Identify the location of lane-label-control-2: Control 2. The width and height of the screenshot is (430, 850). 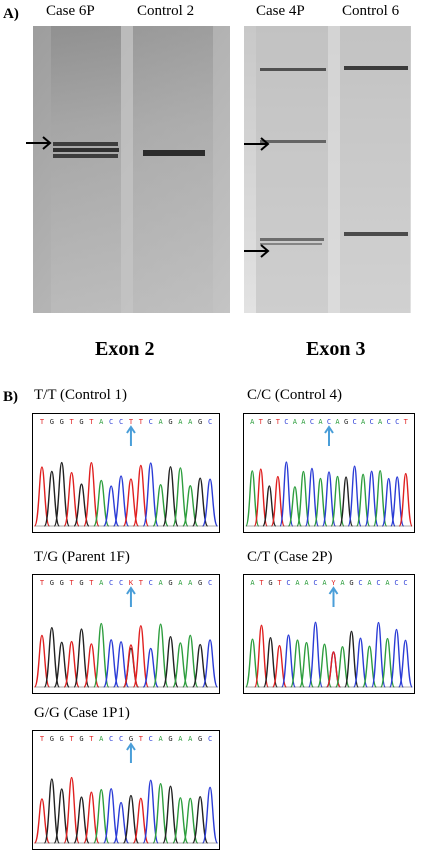
(166, 11).